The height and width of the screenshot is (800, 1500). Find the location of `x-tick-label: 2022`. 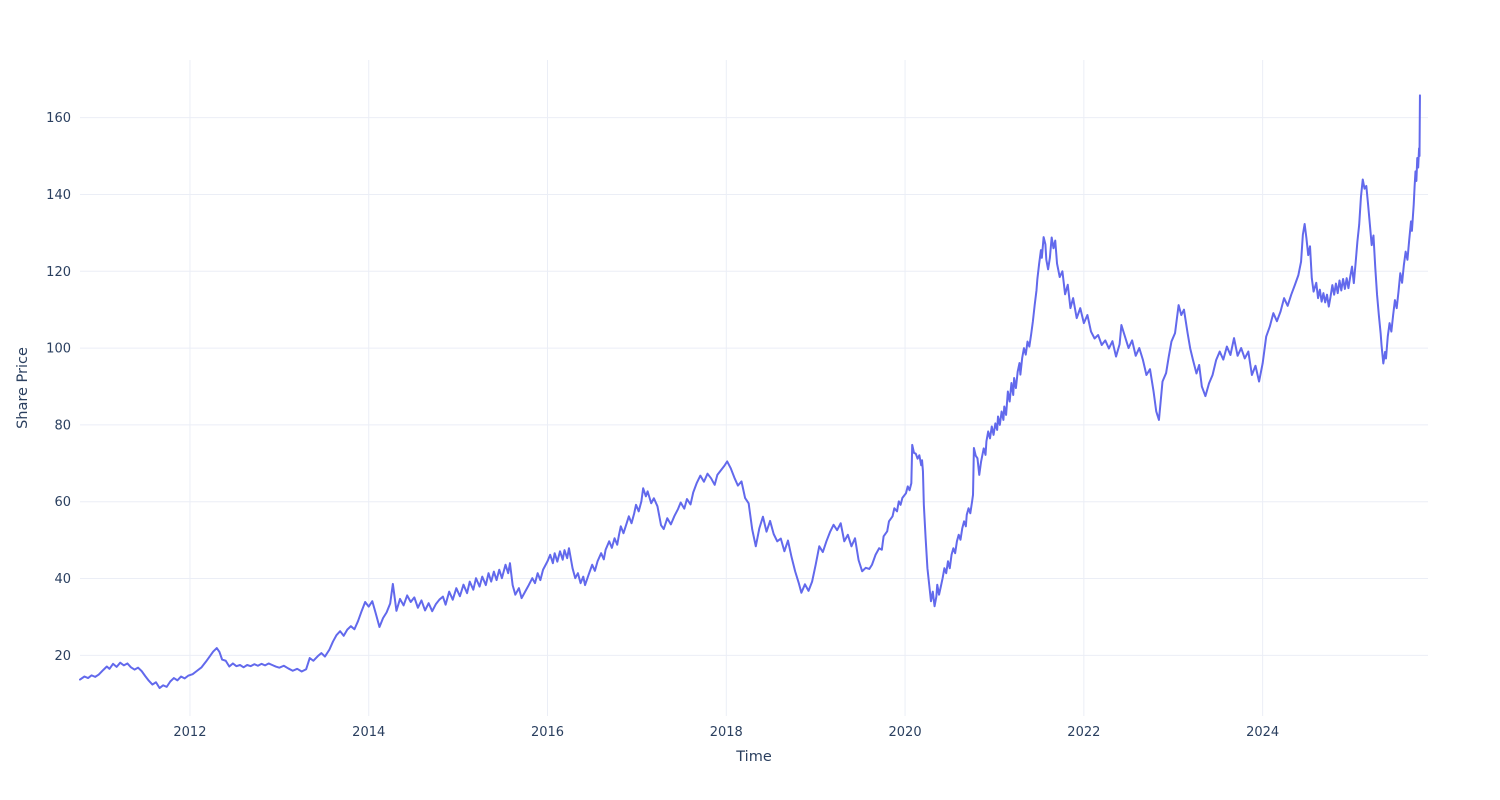

x-tick-label: 2022 is located at coordinates (1083, 732).